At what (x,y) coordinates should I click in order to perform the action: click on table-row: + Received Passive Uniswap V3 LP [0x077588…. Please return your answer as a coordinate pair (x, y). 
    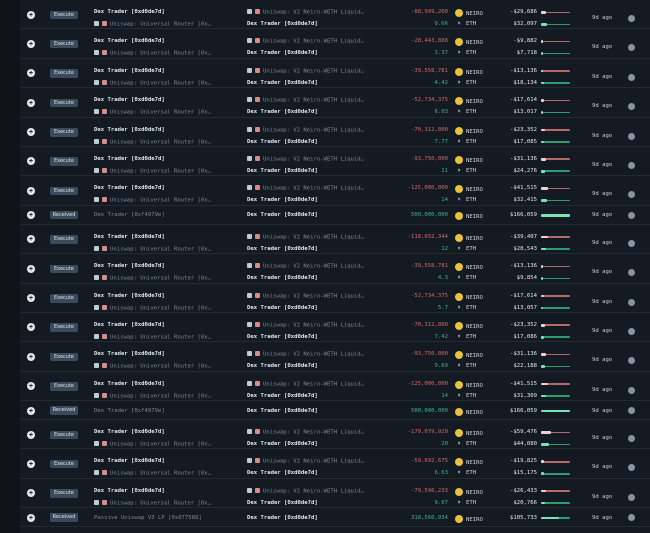
    Looking at the image, I should click on (335, 518).